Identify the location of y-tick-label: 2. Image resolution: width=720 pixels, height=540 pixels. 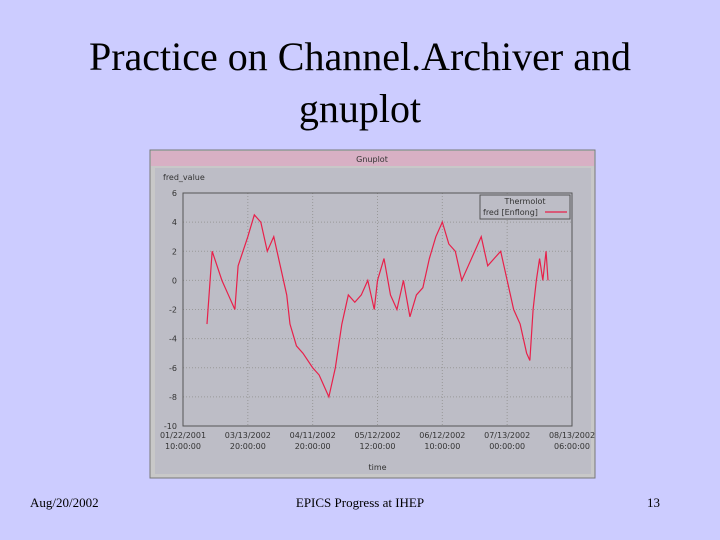
(174, 251).